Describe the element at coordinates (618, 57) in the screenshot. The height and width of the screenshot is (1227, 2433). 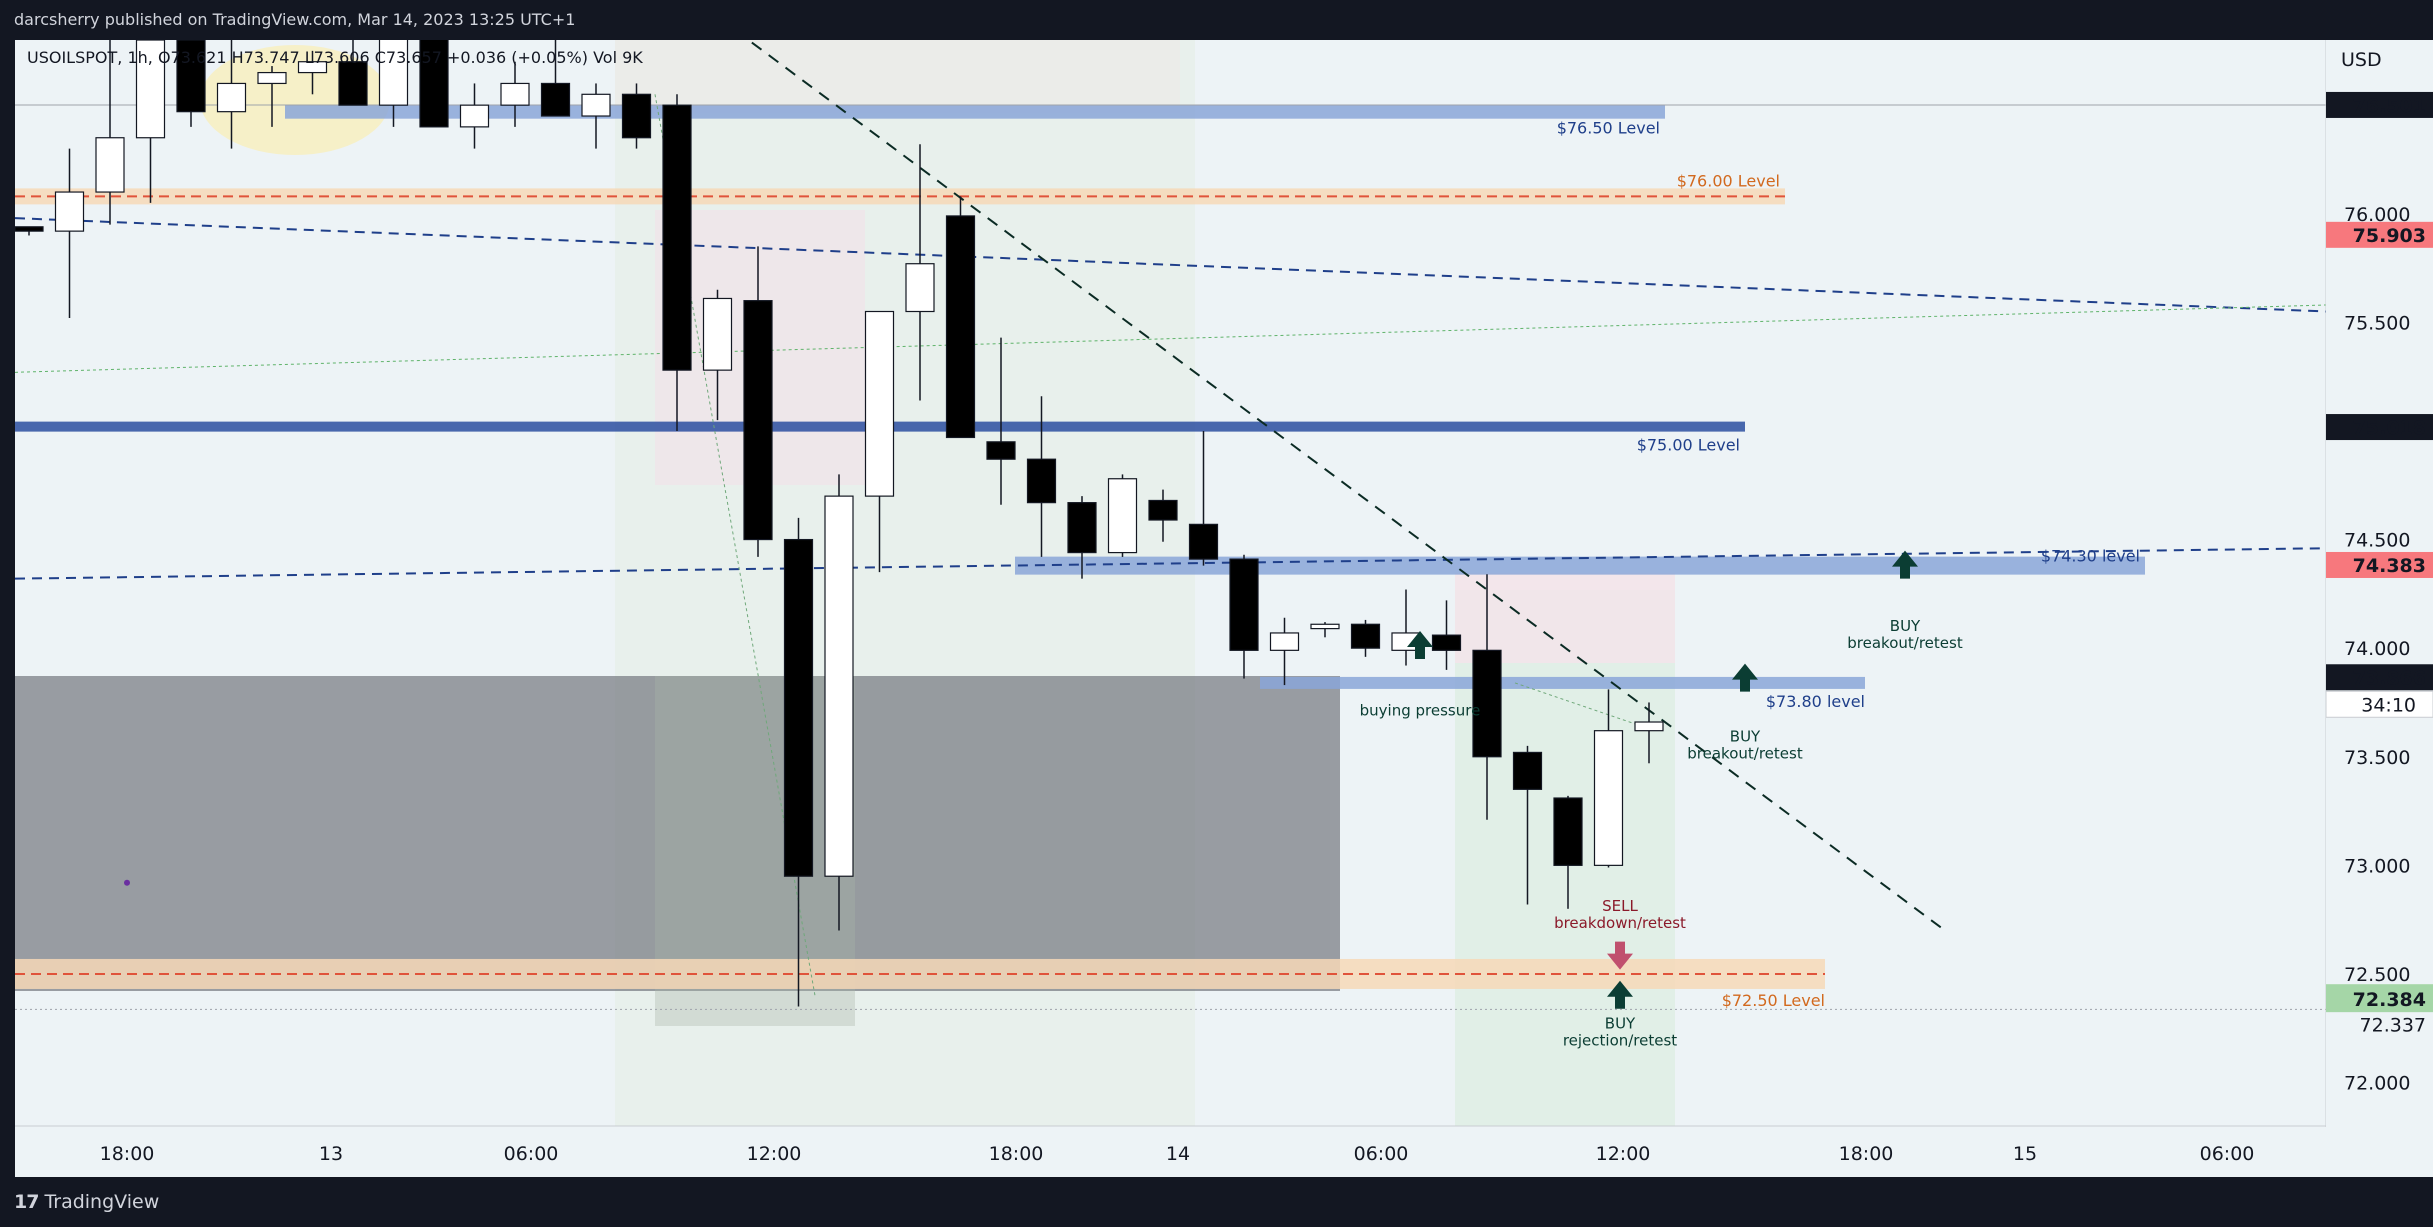
I see `legend-volume: Vol 9K` at that location.